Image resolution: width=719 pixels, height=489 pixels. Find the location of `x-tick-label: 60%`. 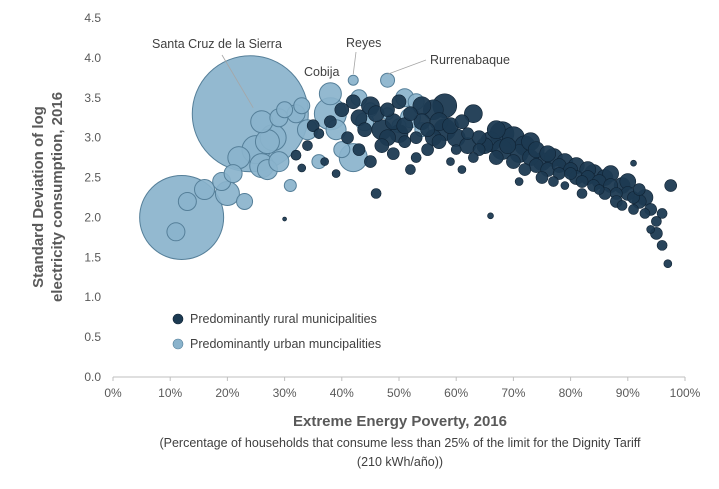

x-tick-label: 60% is located at coordinates (456, 393).